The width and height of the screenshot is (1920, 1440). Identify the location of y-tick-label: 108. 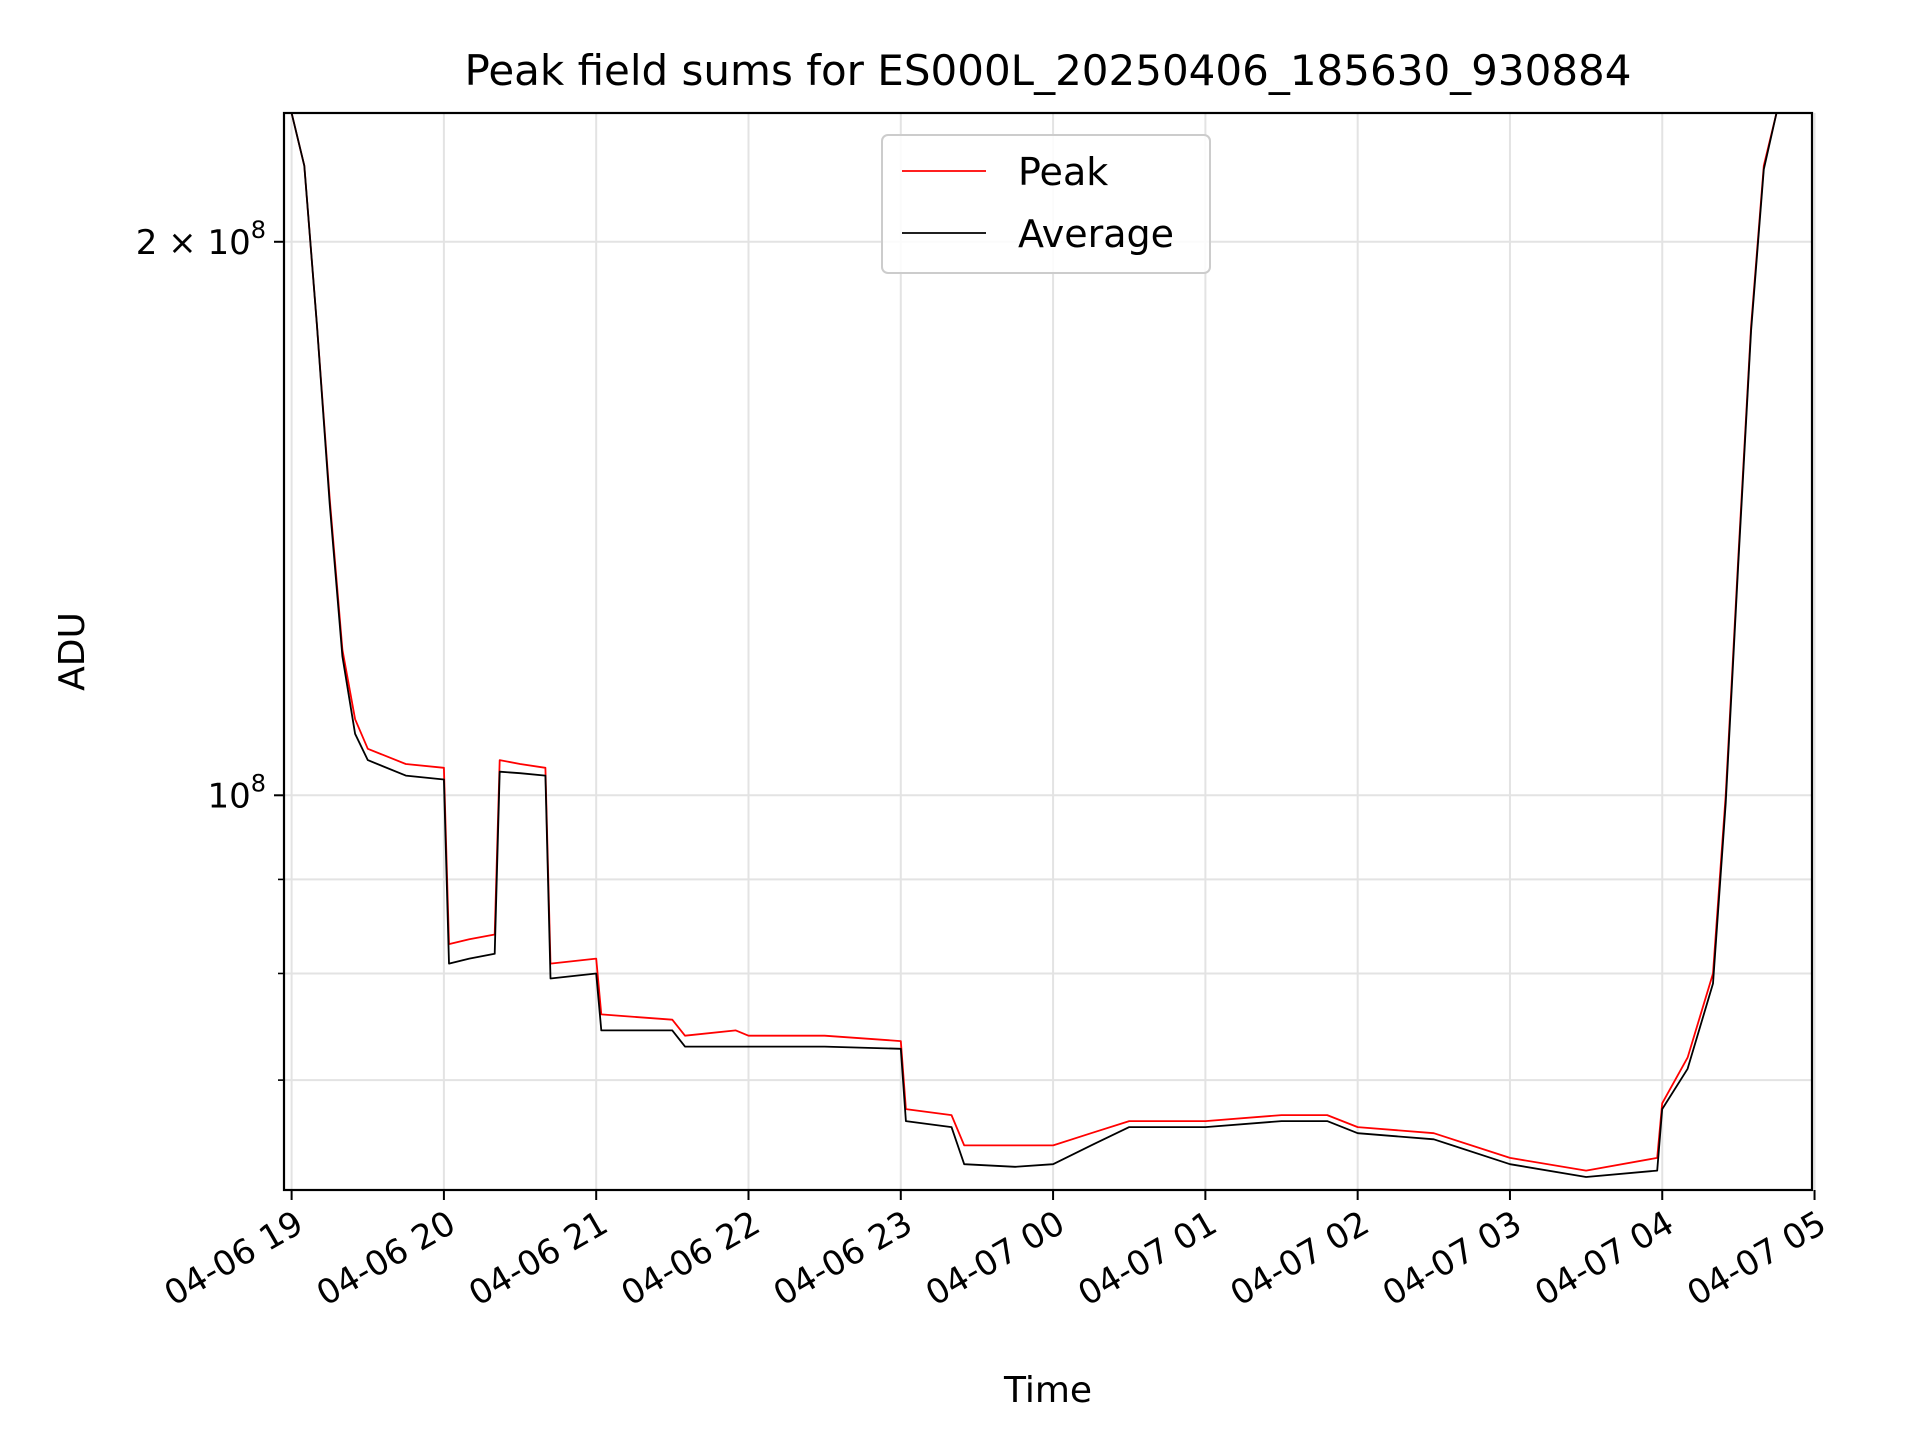
(236, 792).